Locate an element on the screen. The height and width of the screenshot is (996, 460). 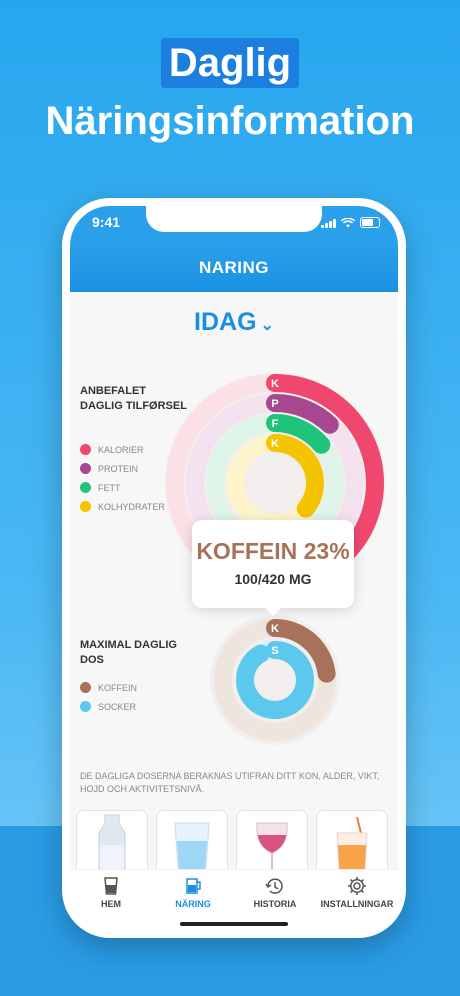
max-dose-ring-letter: S is located at coordinates (274, 651).